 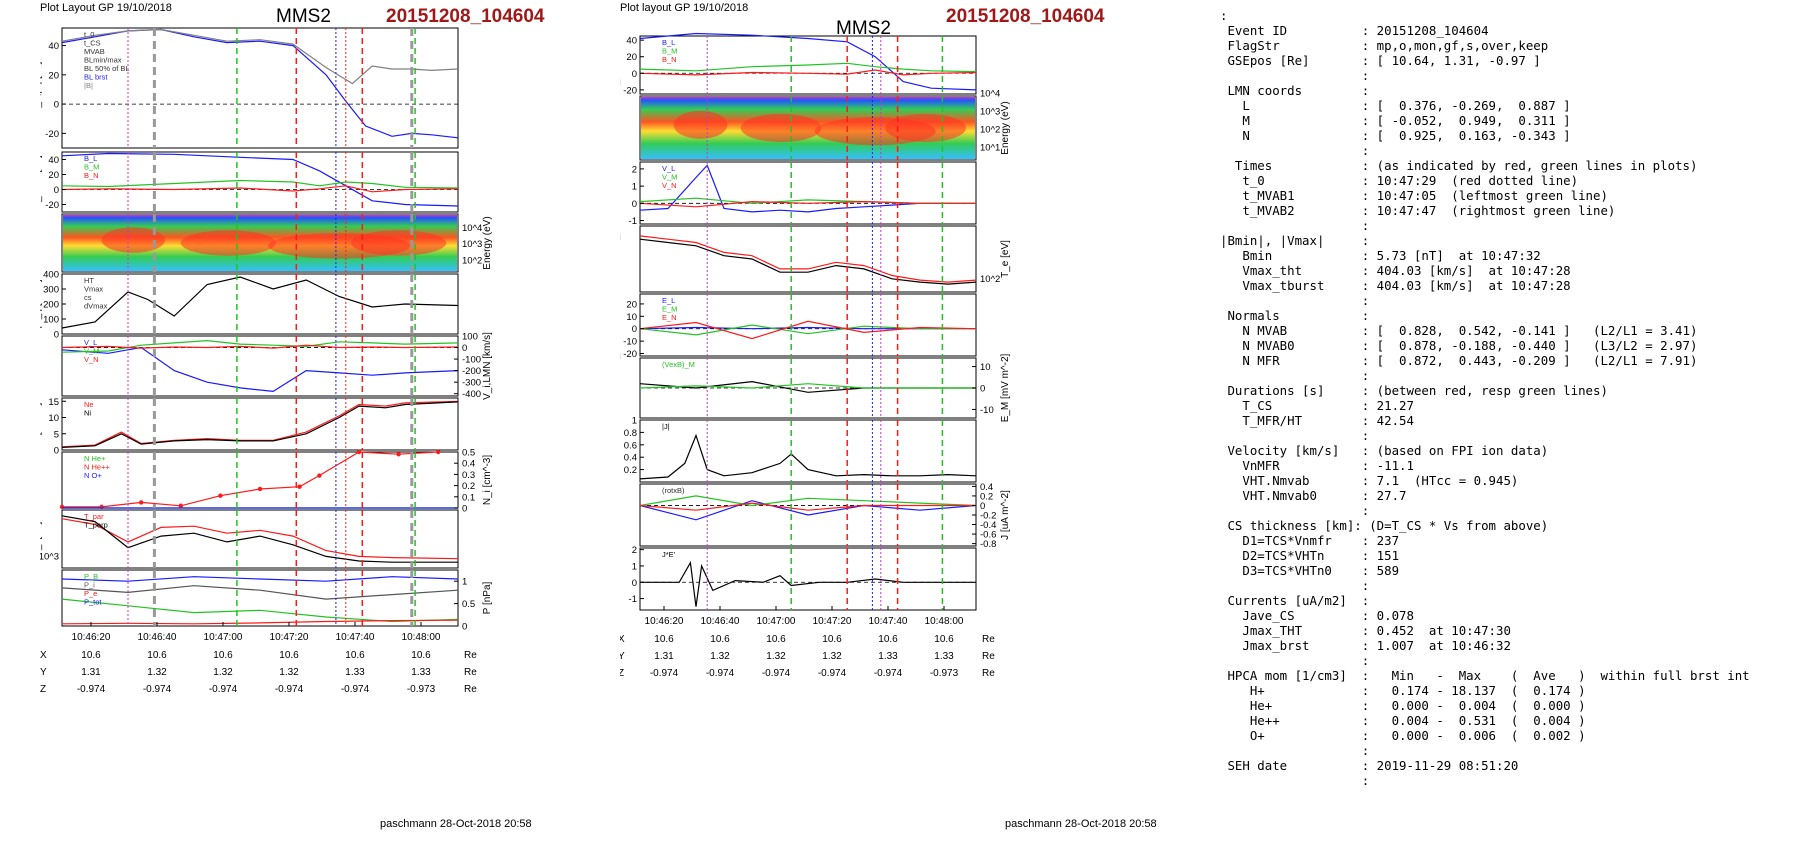 I want to click on legend-entry: BL brst, so click(x=96, y=77).